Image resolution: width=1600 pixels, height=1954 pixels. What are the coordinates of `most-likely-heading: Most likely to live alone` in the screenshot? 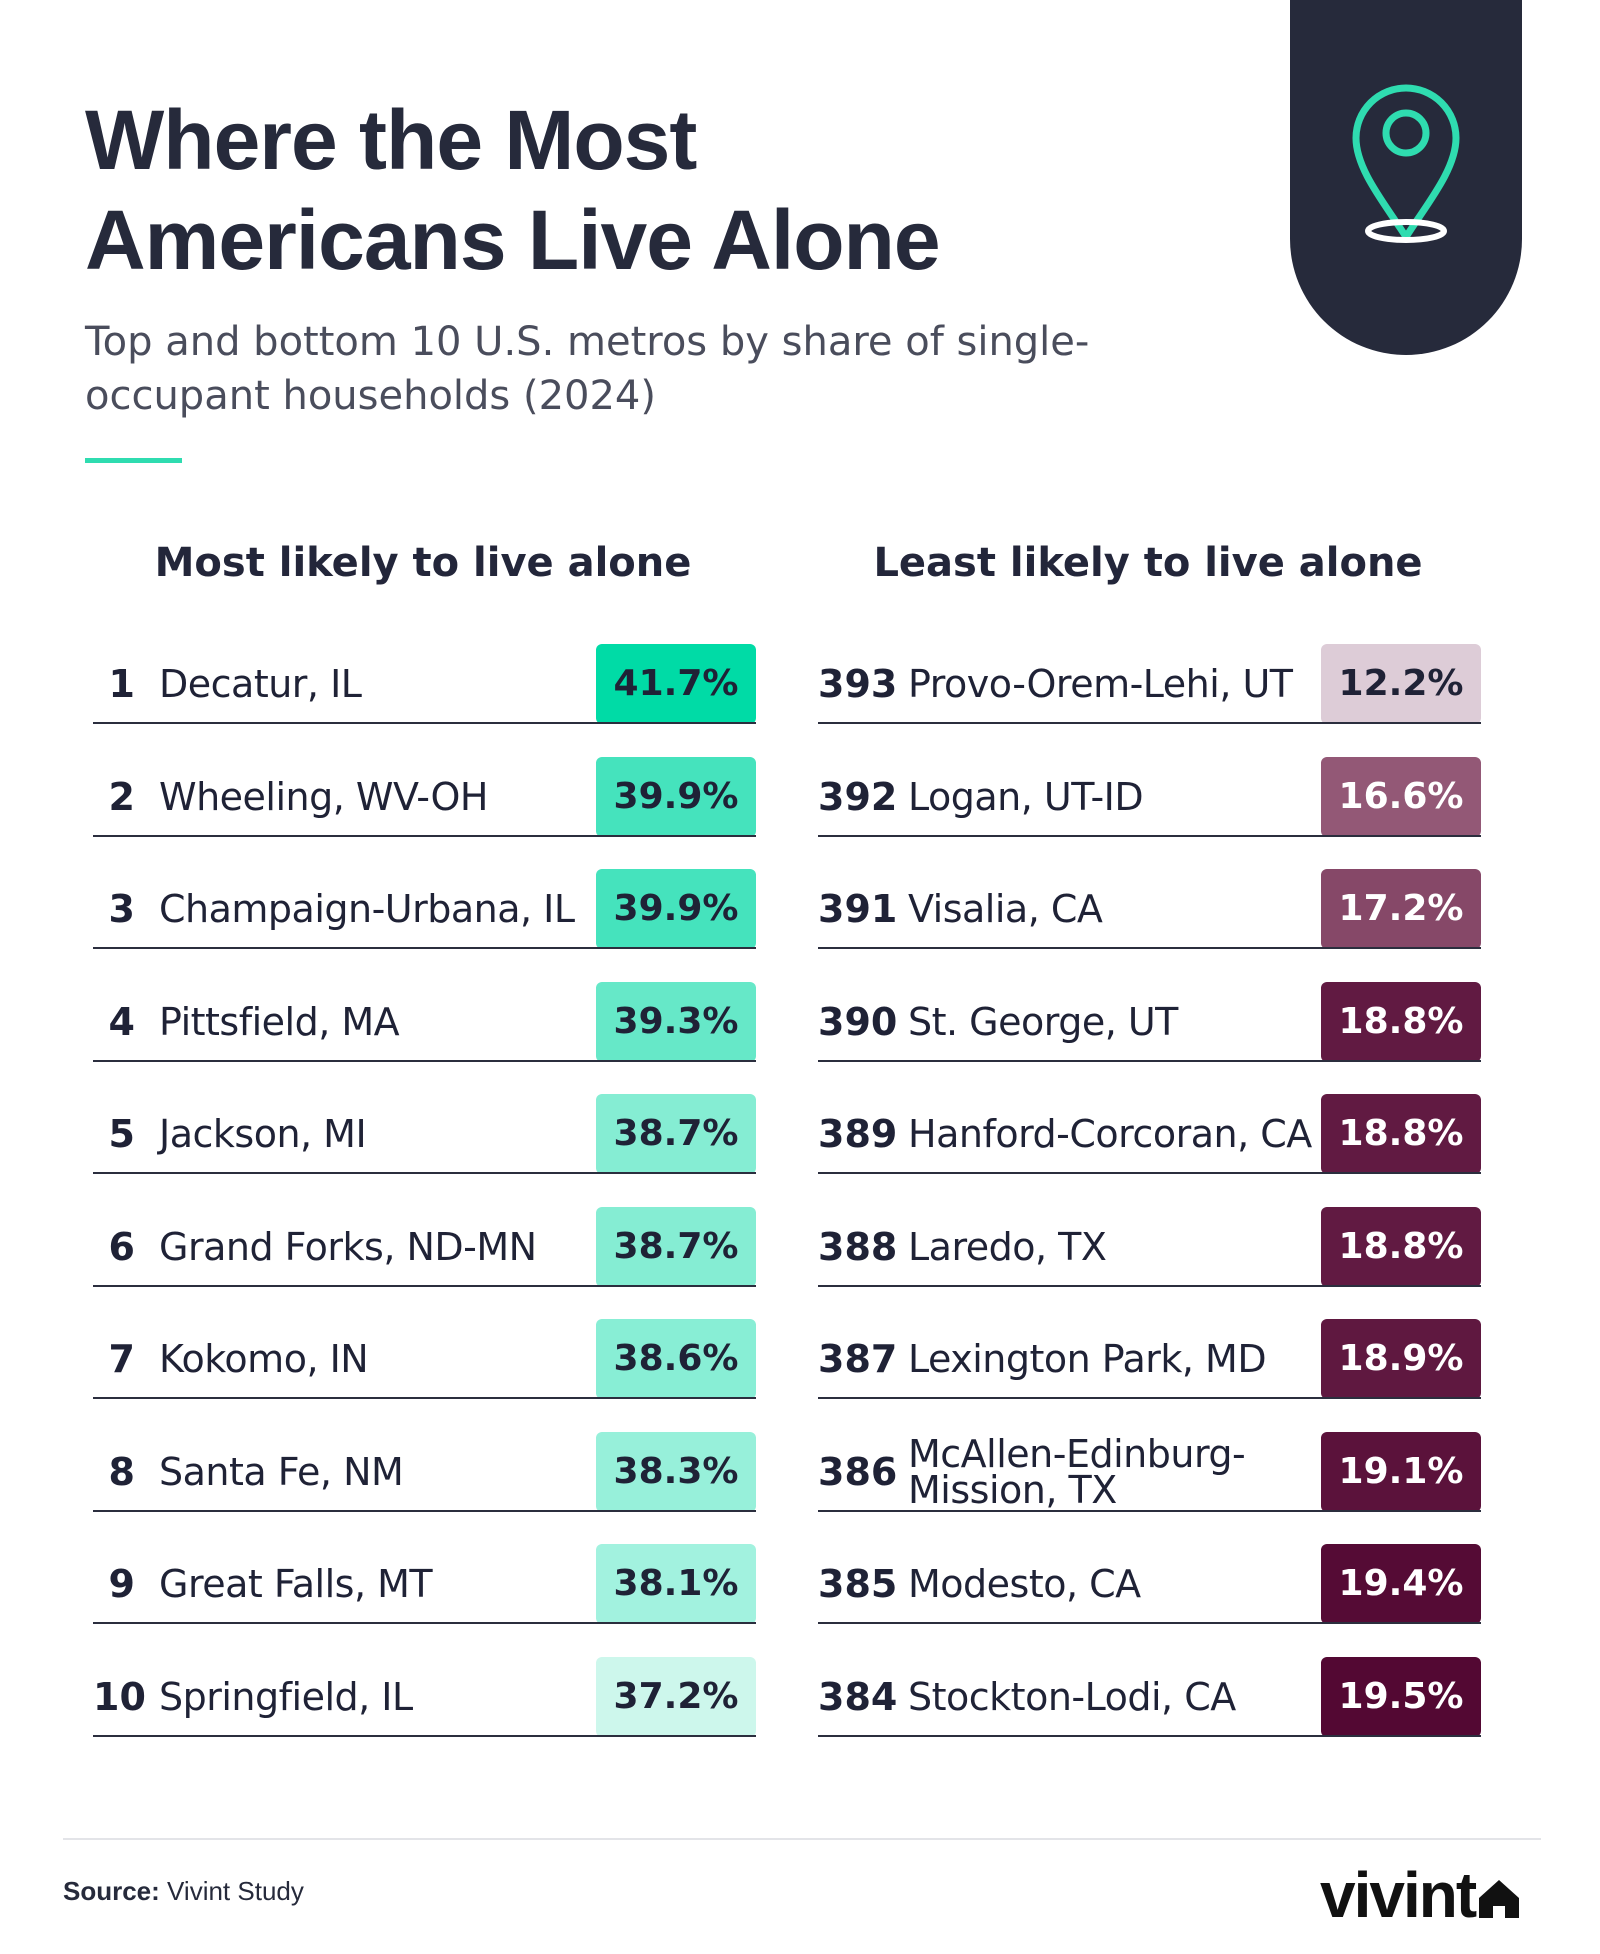 It's located at (423, 563).